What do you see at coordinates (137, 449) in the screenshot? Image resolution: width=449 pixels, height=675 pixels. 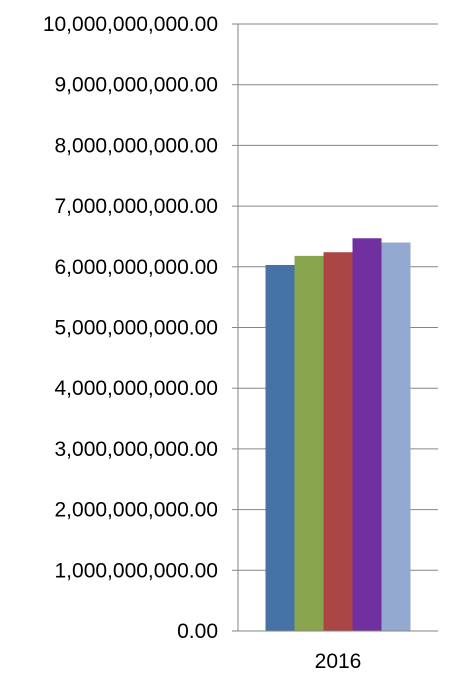 I see `y-tick-label: 3,000,000,000.00` at bounding box center [137, 449].